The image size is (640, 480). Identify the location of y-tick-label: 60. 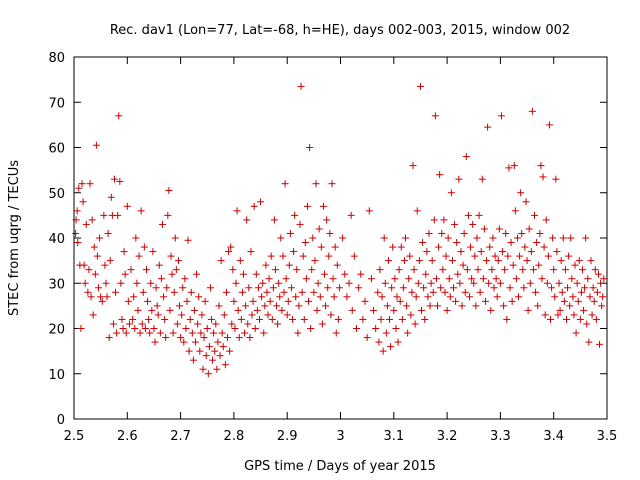
(56, 149).